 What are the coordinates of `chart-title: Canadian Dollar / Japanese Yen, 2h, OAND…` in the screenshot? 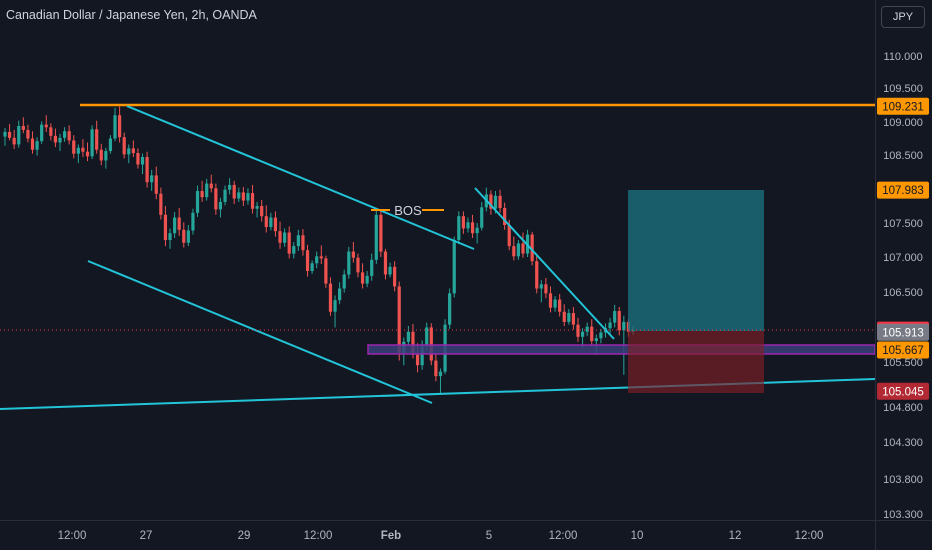 It's located at (131, 15).